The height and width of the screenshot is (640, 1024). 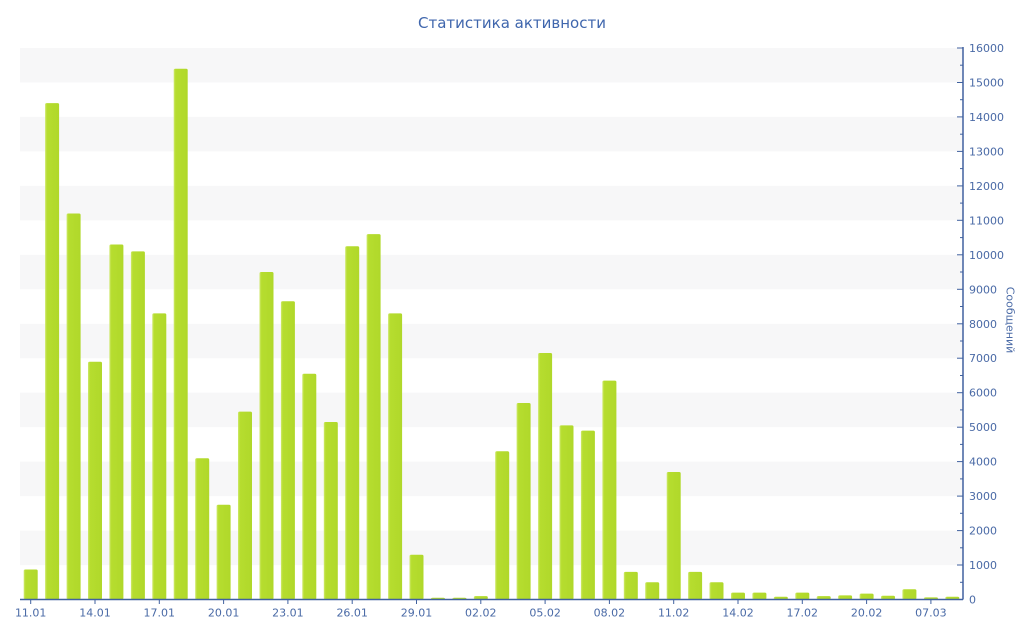 What do you see at coordinates (160, 613) in the screenshot?
I see `x-tick-label: 17.01` at bounding box center [160, 613].